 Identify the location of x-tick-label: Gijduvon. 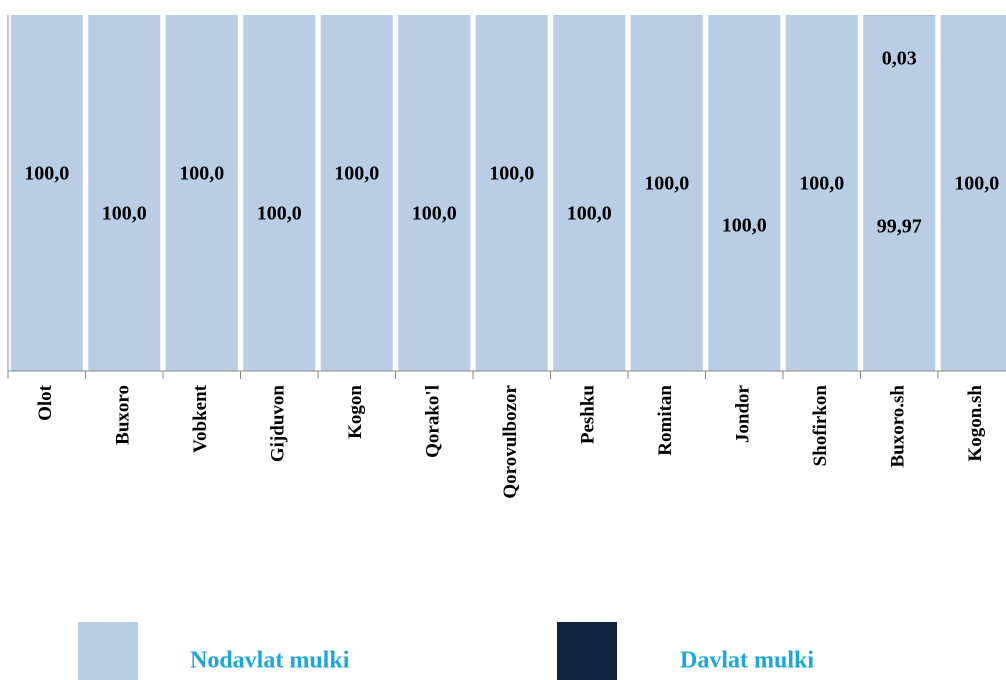
(278, 424).